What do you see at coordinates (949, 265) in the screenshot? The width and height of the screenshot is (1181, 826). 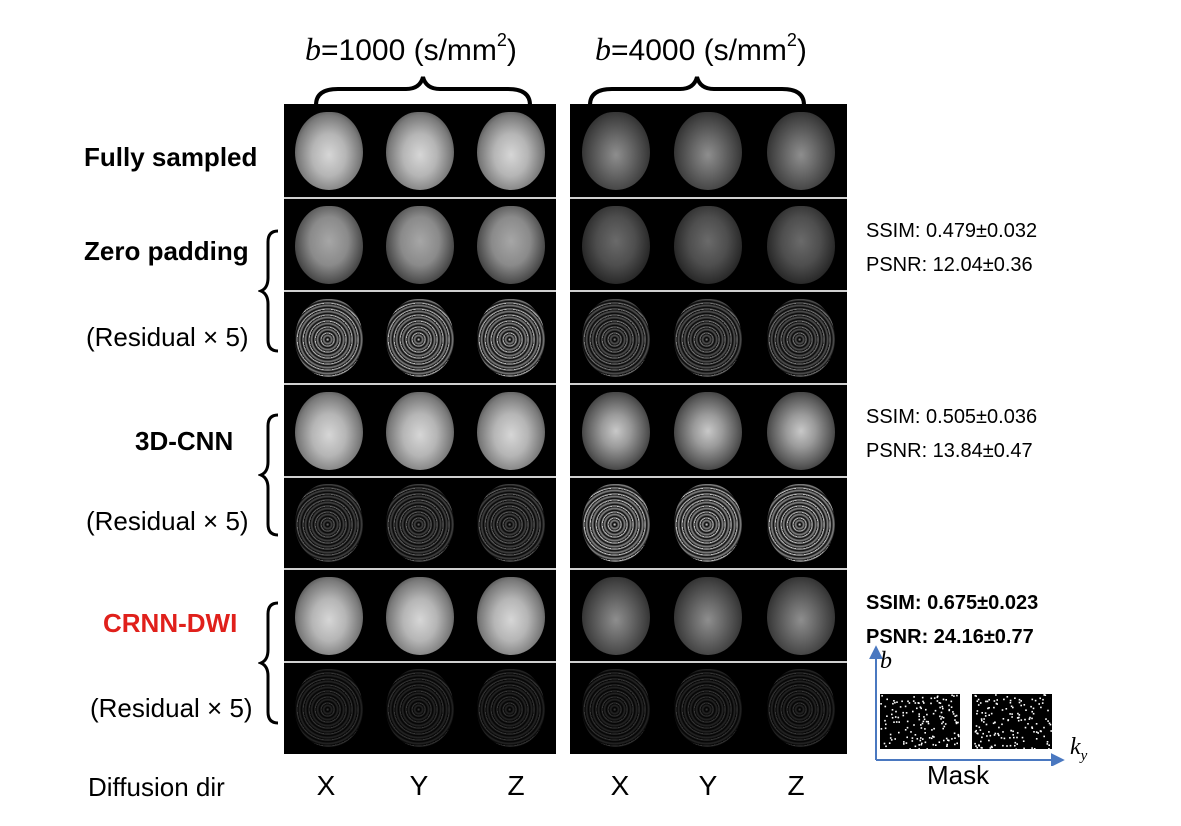 I see `psnr-zero-padding: PSNR: 12.04±0.36` at bounding box center [949, 265].